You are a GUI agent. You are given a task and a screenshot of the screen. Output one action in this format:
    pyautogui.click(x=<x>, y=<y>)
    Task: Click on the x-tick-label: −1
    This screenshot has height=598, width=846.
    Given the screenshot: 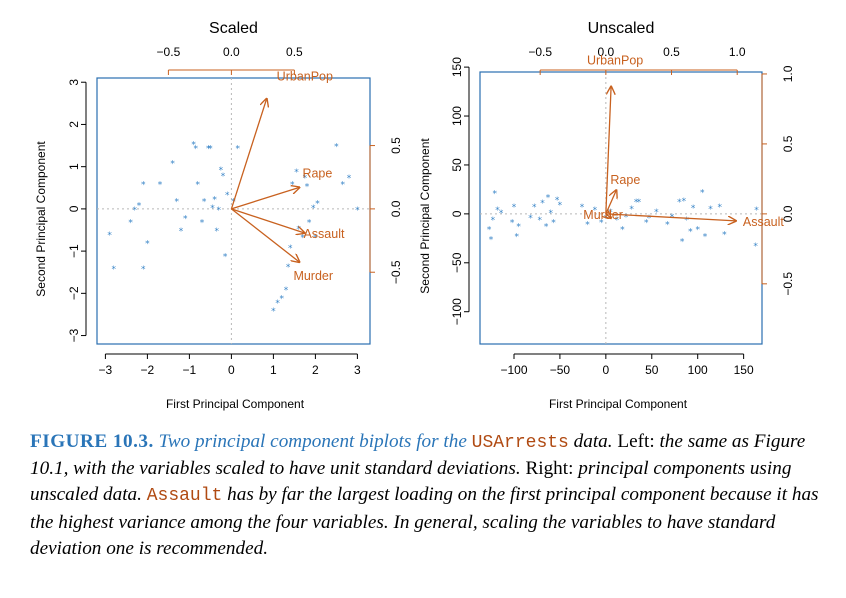 What is the action you would take?
    pyautogui.click(x=190, y=370)
    